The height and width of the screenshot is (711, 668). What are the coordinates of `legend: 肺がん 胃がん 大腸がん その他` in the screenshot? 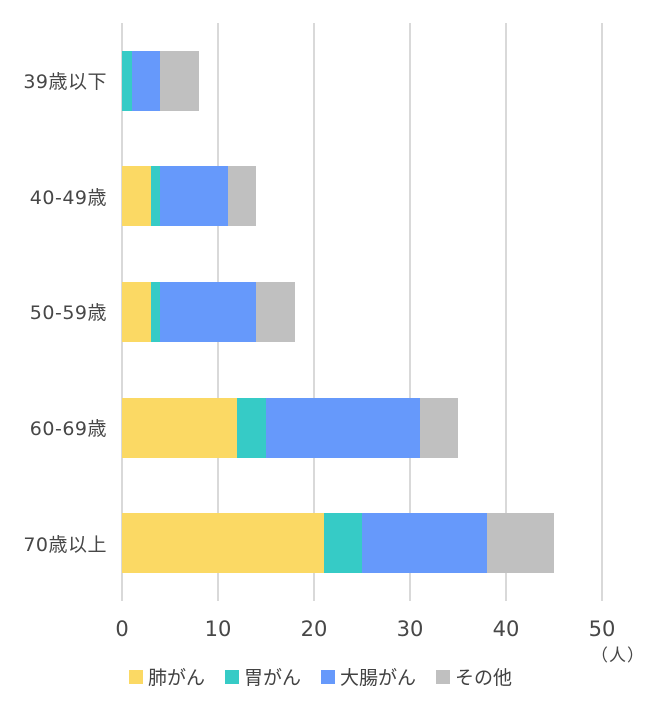 It's located at (320, 676).